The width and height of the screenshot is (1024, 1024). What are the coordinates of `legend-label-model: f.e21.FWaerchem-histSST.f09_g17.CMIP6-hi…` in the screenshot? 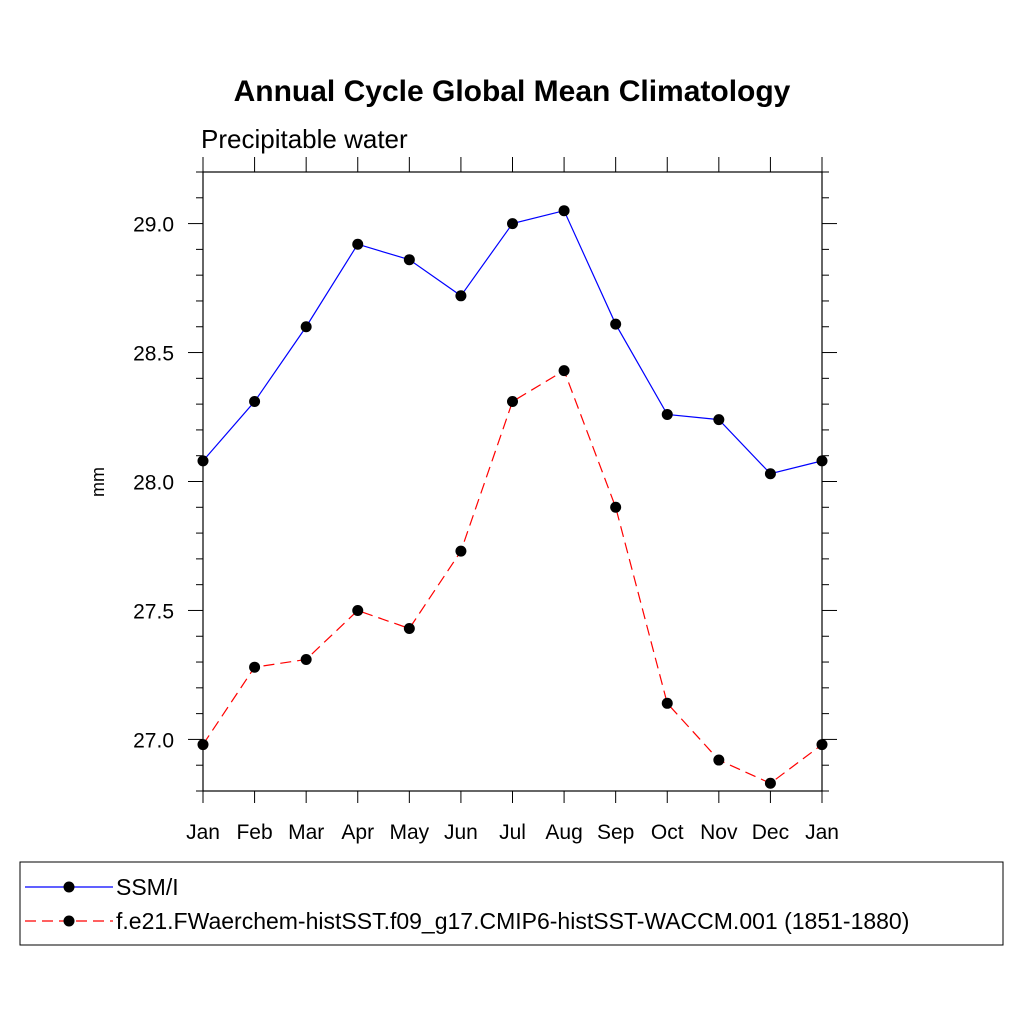 It's located at (512, 921).